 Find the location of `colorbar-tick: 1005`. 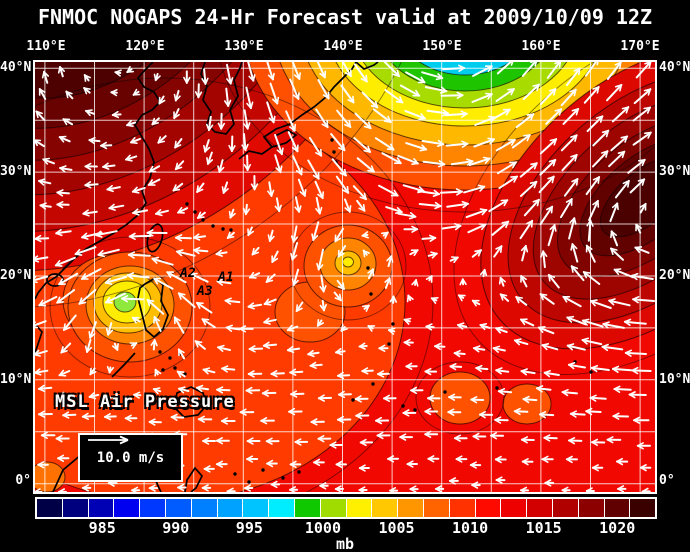

colorbar-tick: 1005 is located at coordinates (396, 528).